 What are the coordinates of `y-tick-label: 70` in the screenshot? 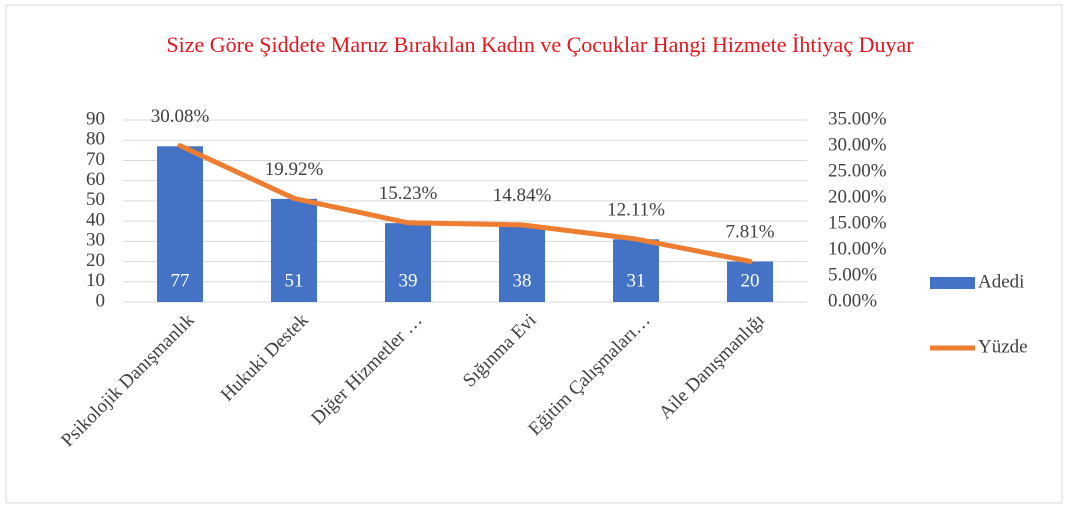 It's located at (95, 159).